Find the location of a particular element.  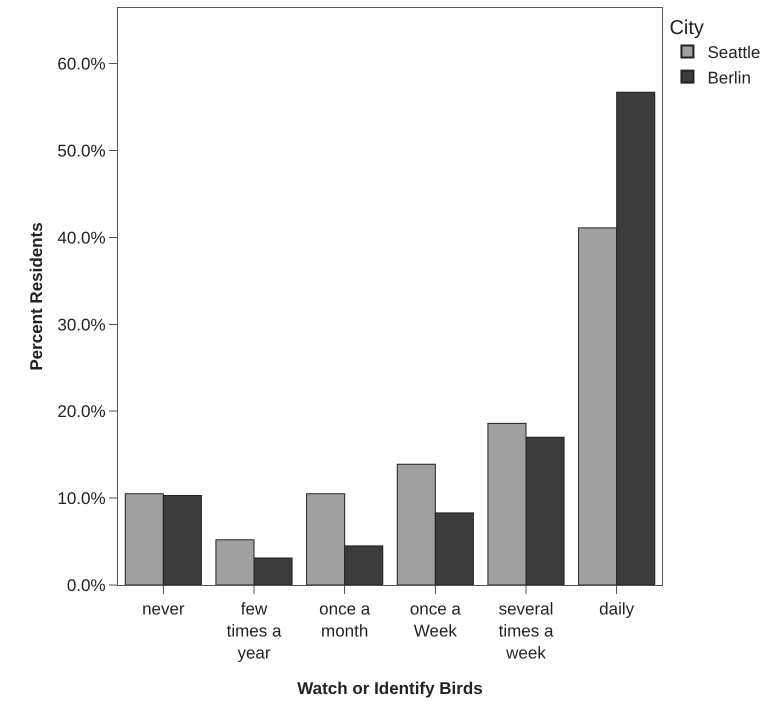

y-tick-label: 40.0% is located at coordinates (81, 238).